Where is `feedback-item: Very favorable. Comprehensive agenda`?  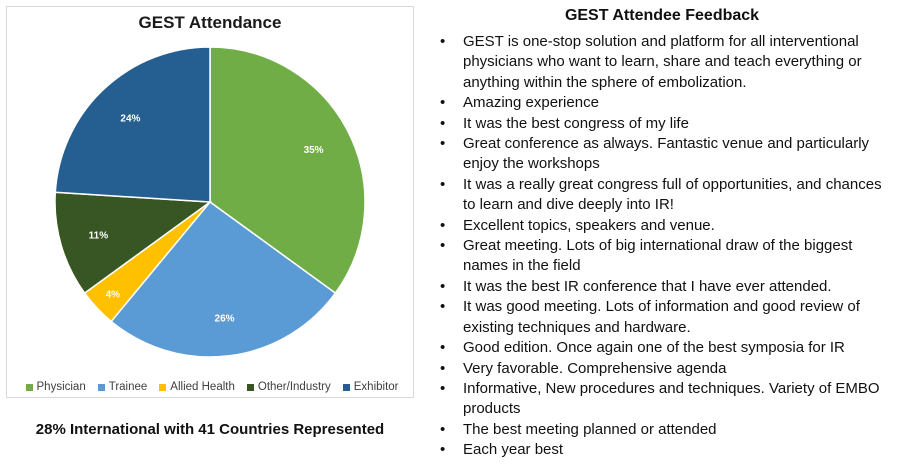
feedback-item: Very favorable. Comprehensive agenda is located at coordinates (665, 369).